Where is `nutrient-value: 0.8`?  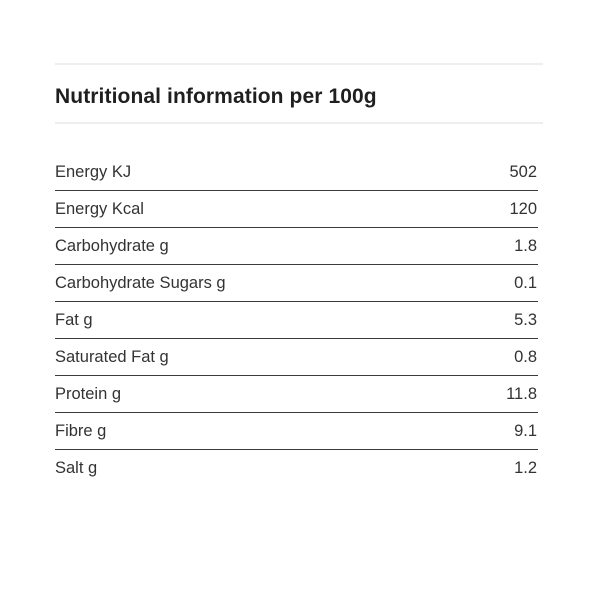
nutrient-value: 0.8 is located at coordinates (525, 357).